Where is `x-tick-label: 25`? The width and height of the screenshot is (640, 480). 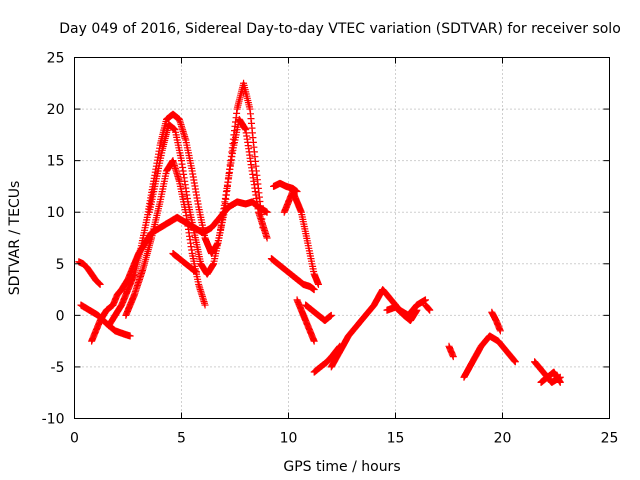
x-tick-label: 25 is located at coordinates (610, 439).